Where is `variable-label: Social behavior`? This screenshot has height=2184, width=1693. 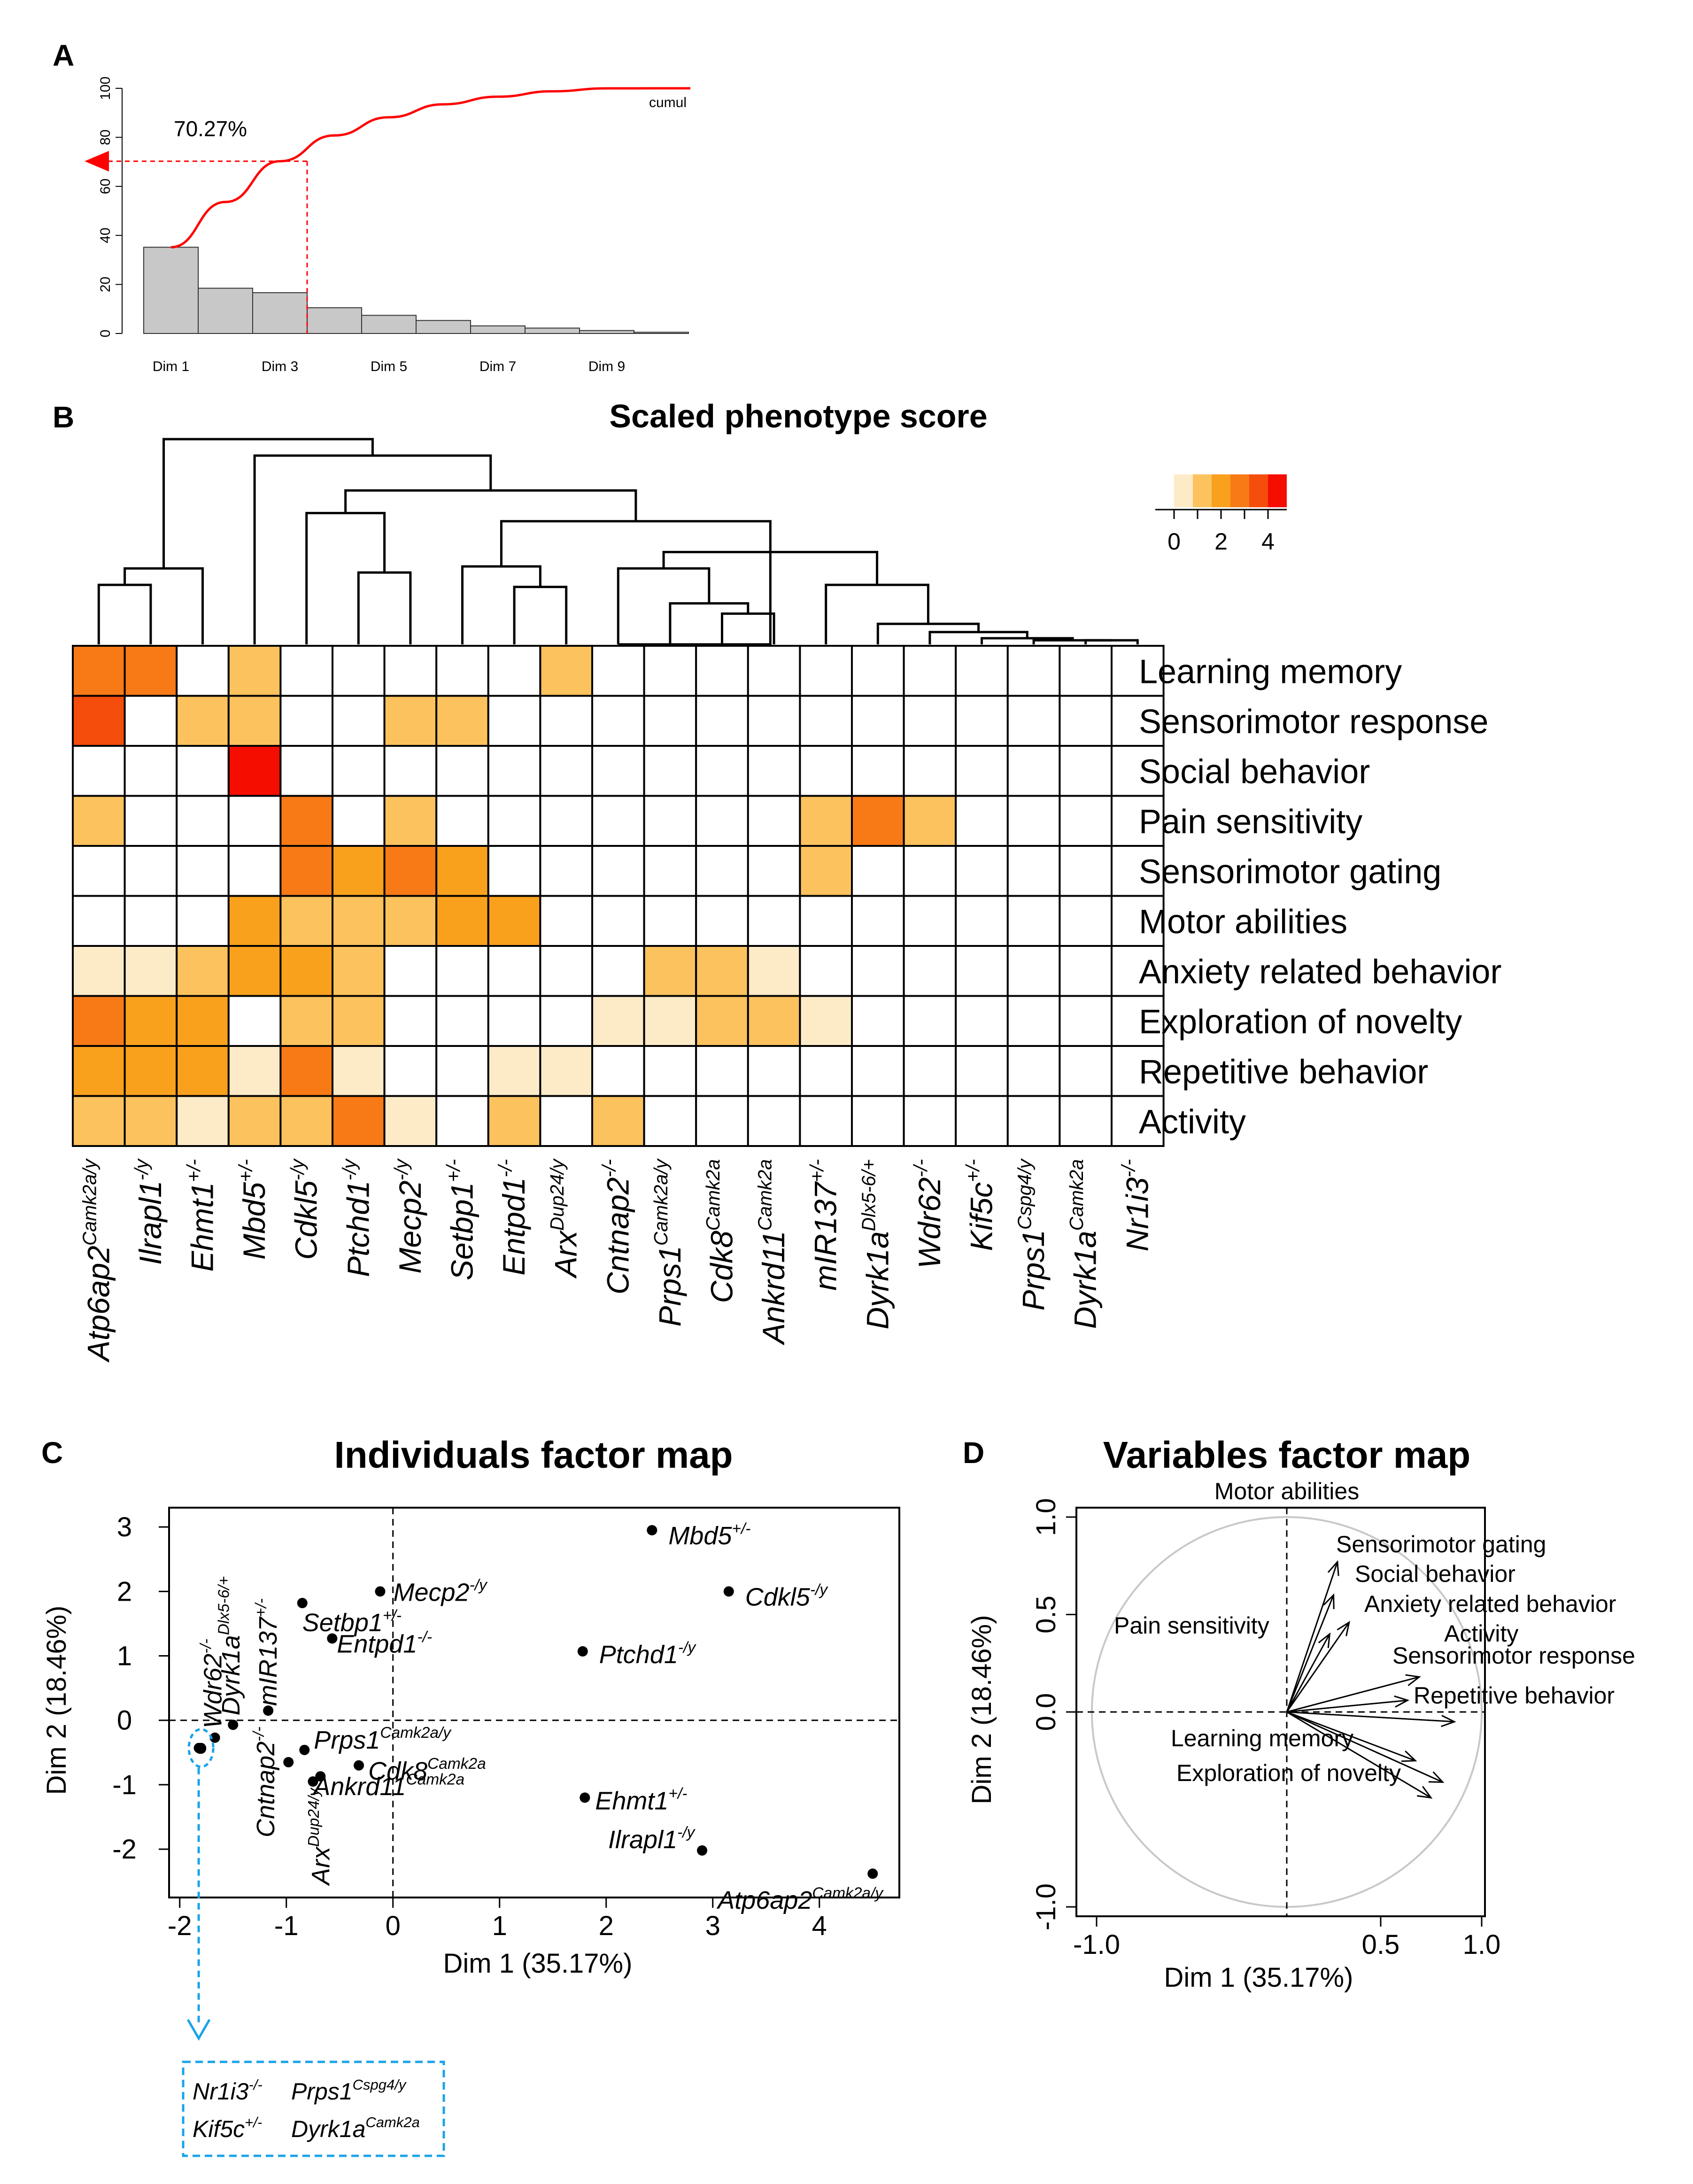 variable-label: Social behavior is located at coordinates (1435, 1574).